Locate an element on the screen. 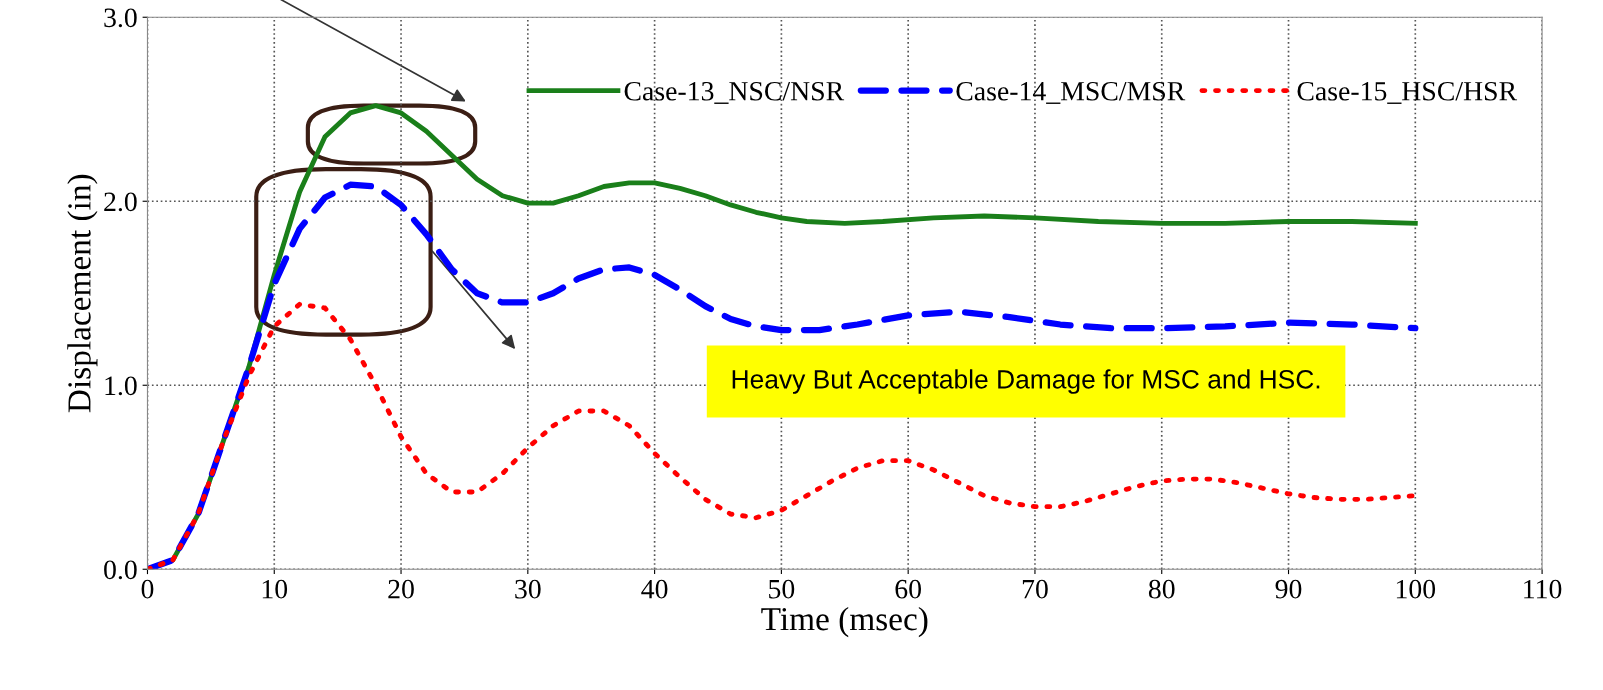 The image size is (1603, 690). annotation: Heavy But Acceptable Damage for MSC and HSC. is located at coordinates (1026, 381).